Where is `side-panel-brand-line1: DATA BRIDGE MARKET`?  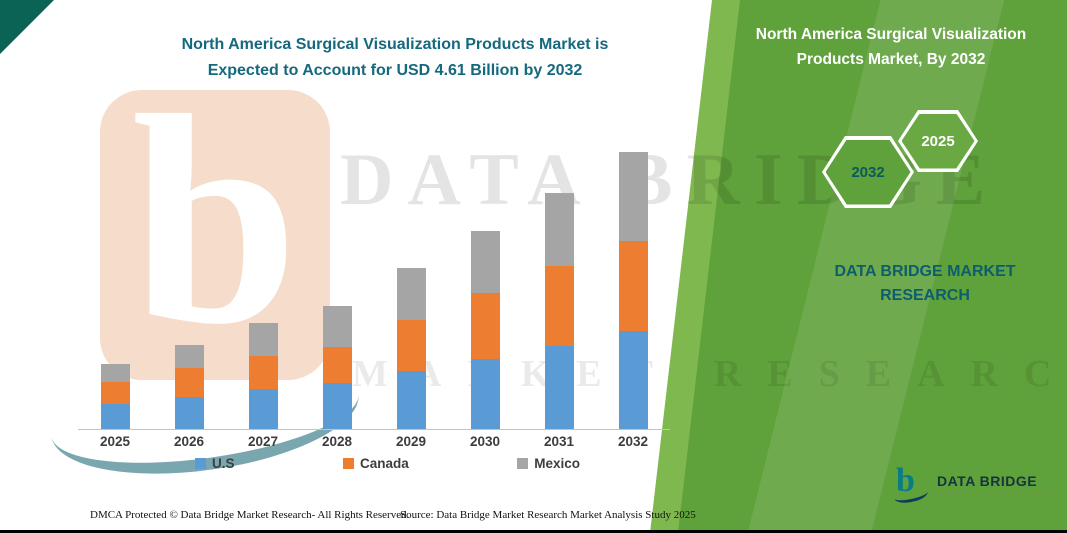 side-panel-brand-line1: DATA BRIDGE MARKET is located at coordinates (925, 271).